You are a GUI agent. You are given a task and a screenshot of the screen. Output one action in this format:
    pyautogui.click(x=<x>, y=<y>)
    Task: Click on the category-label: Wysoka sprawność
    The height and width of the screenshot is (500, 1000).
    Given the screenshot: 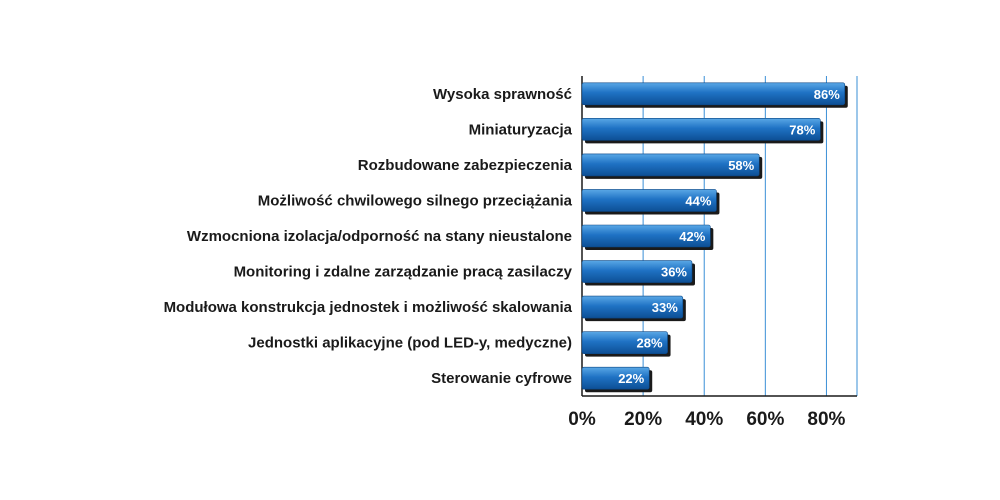 What is the action you would take?
    pyautogui.click(x=502, y=94)
    